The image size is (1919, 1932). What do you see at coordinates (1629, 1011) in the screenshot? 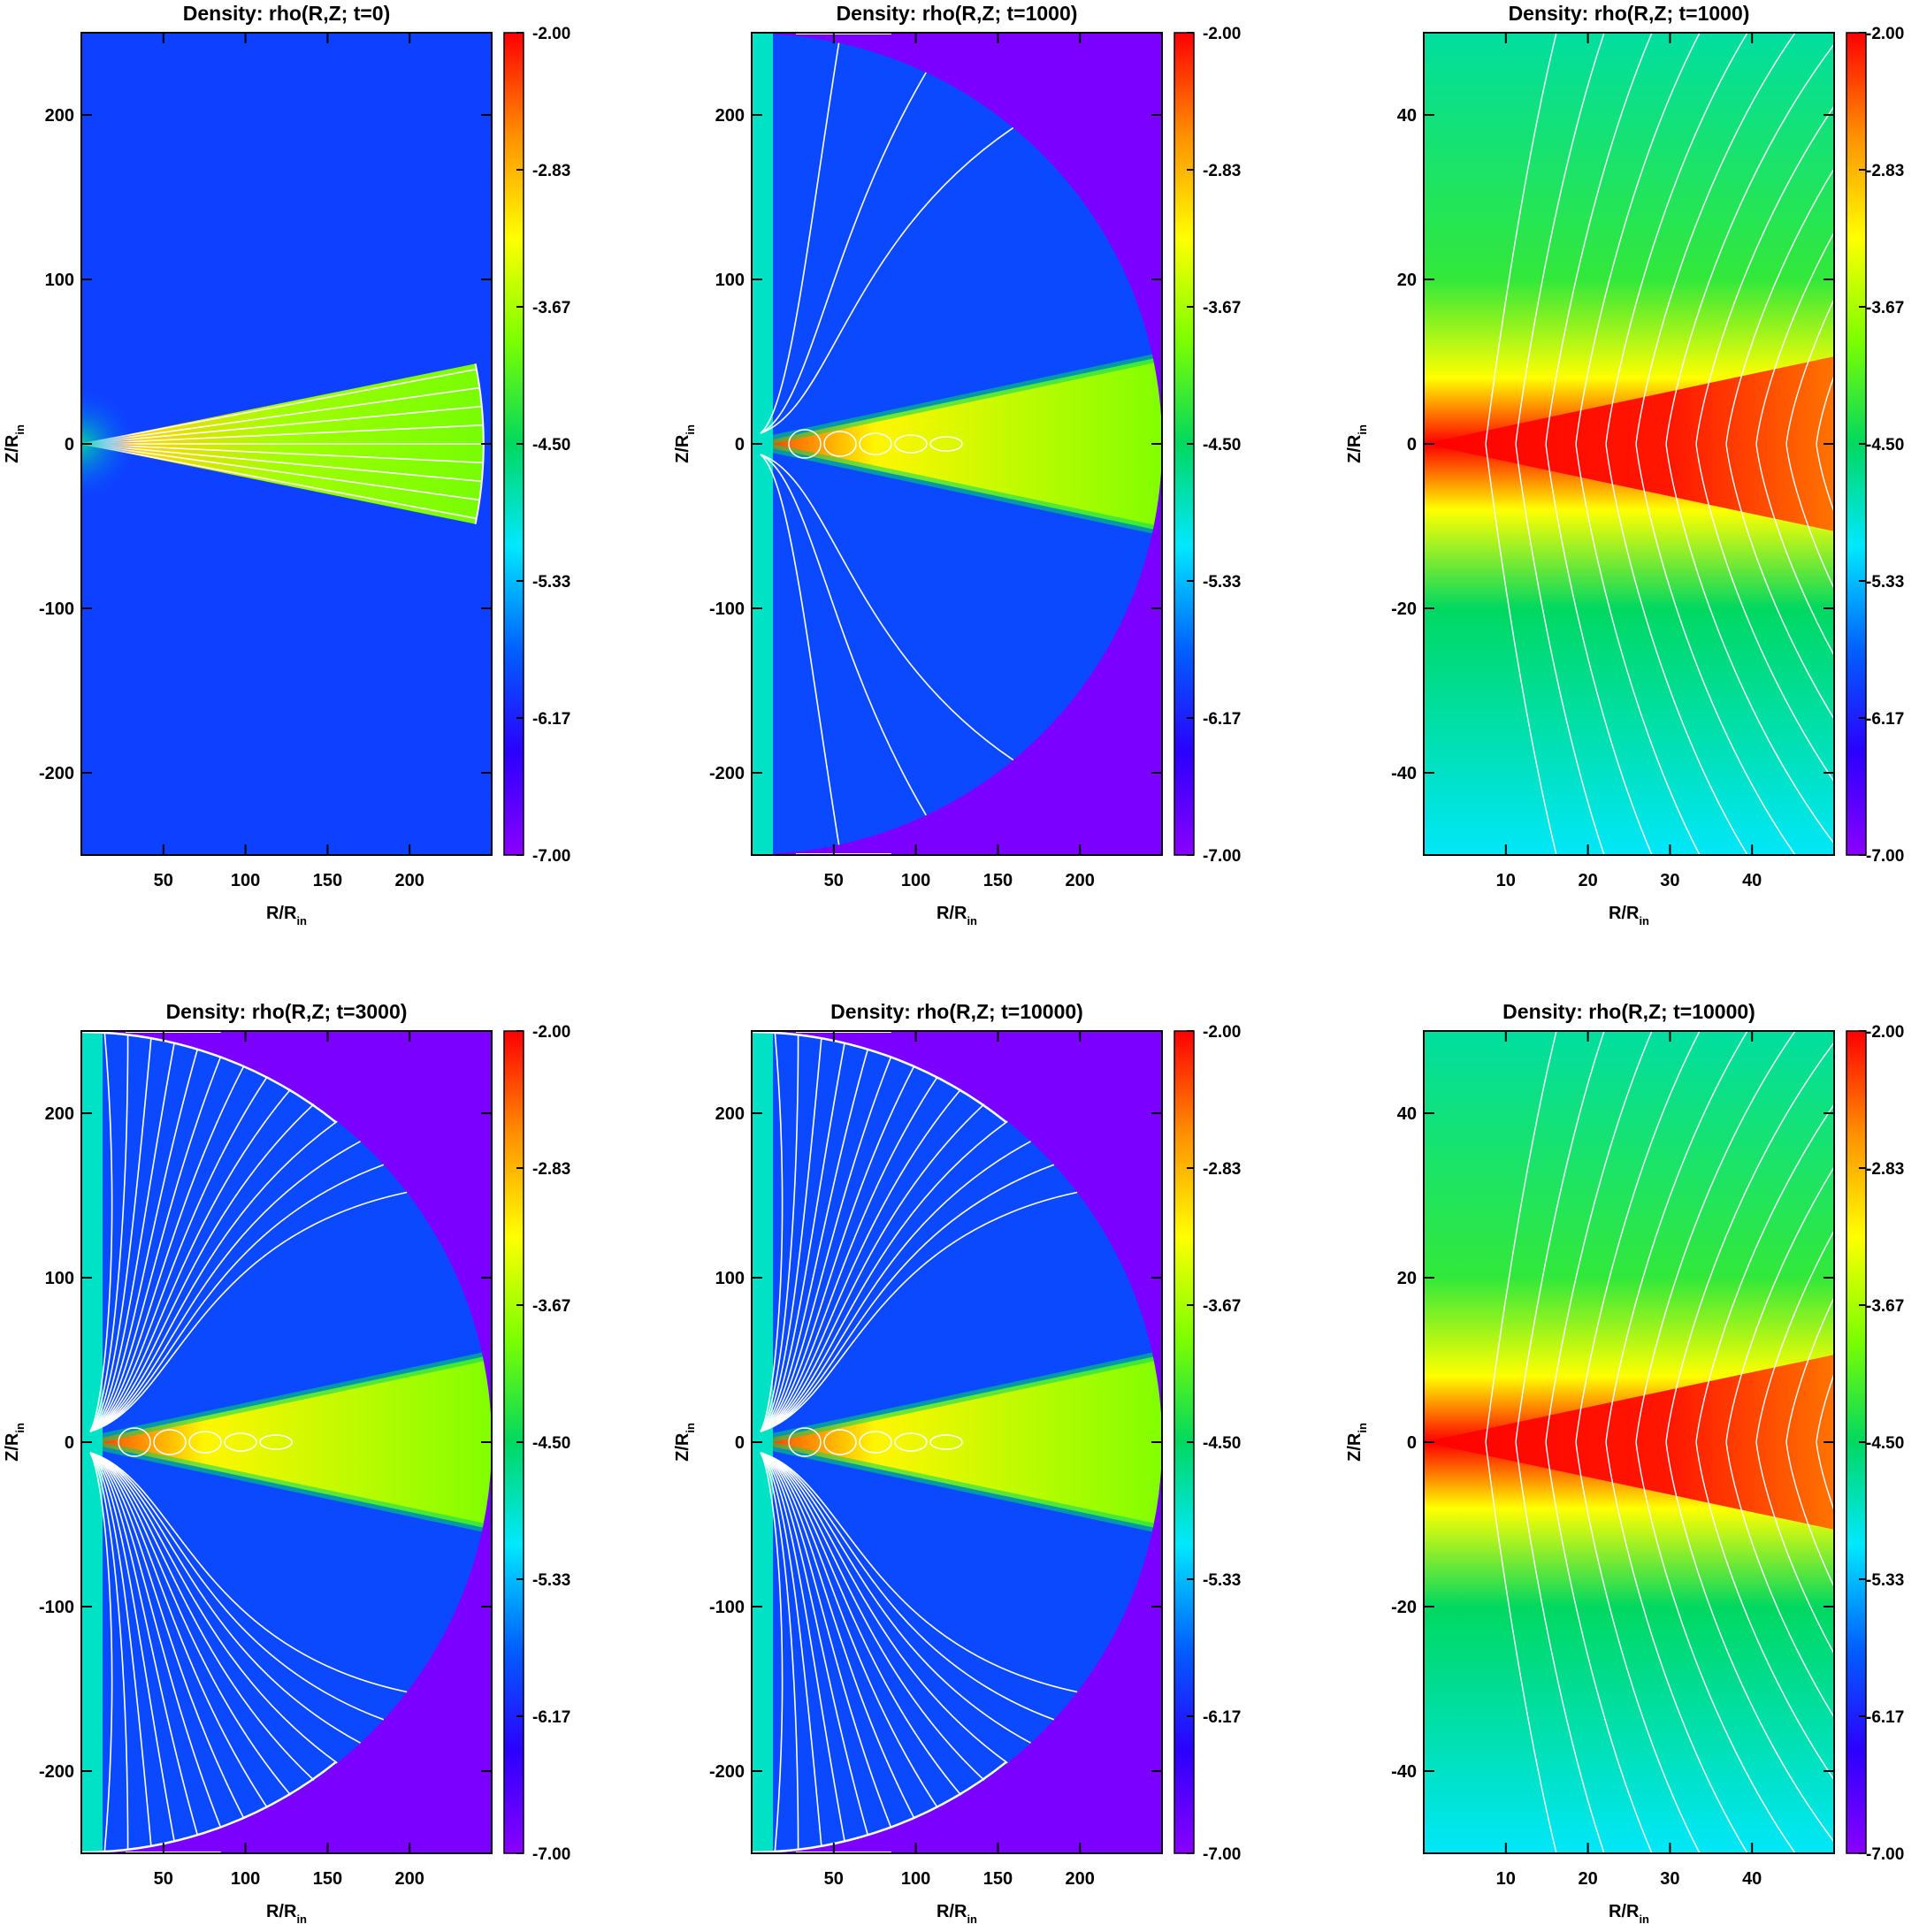
I see `panel-title: Density: rho(R,Z; t=10000)` at bounding box center [1629, 1011].